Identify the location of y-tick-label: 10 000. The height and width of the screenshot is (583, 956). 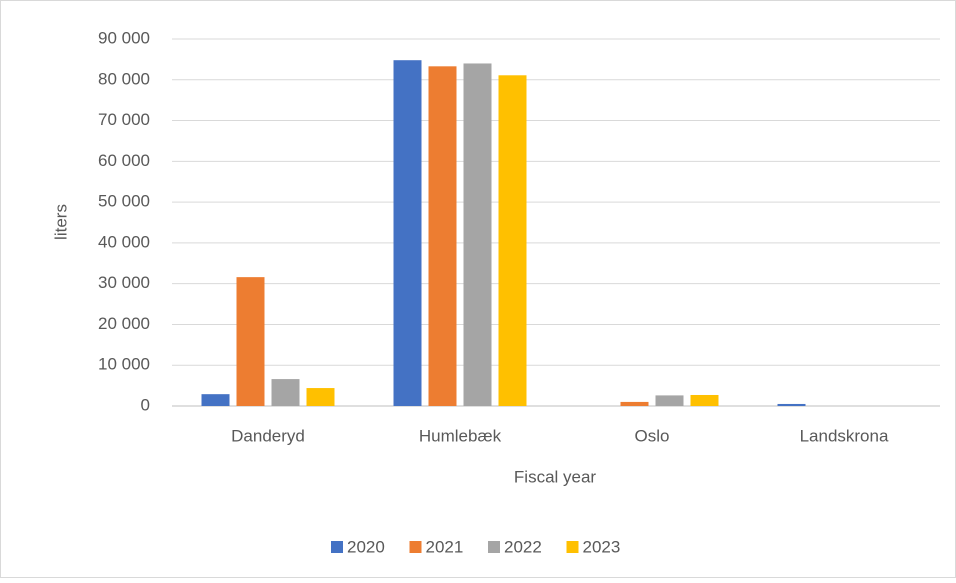
(124, 364).